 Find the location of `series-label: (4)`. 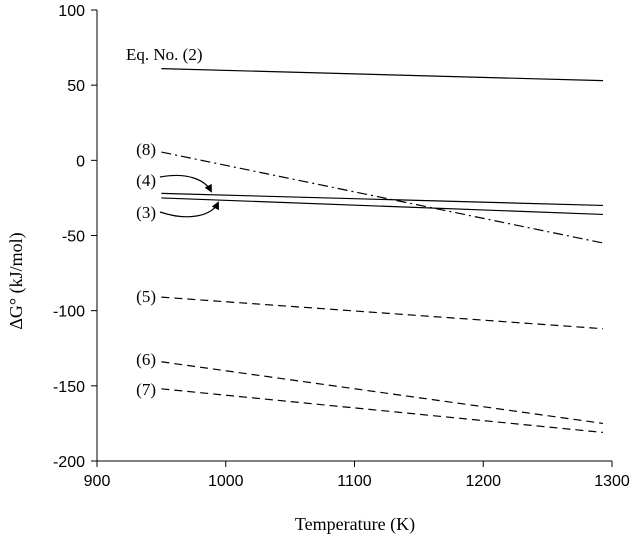

series-label: (4) is located at coordinates (146, 180).